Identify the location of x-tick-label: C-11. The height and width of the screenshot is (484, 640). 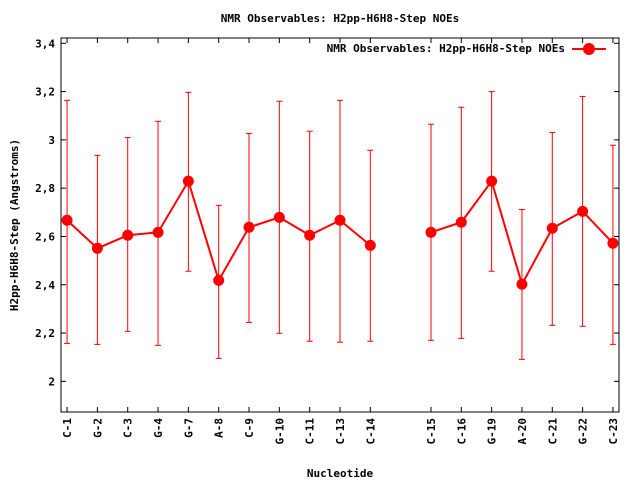
(310, 431).